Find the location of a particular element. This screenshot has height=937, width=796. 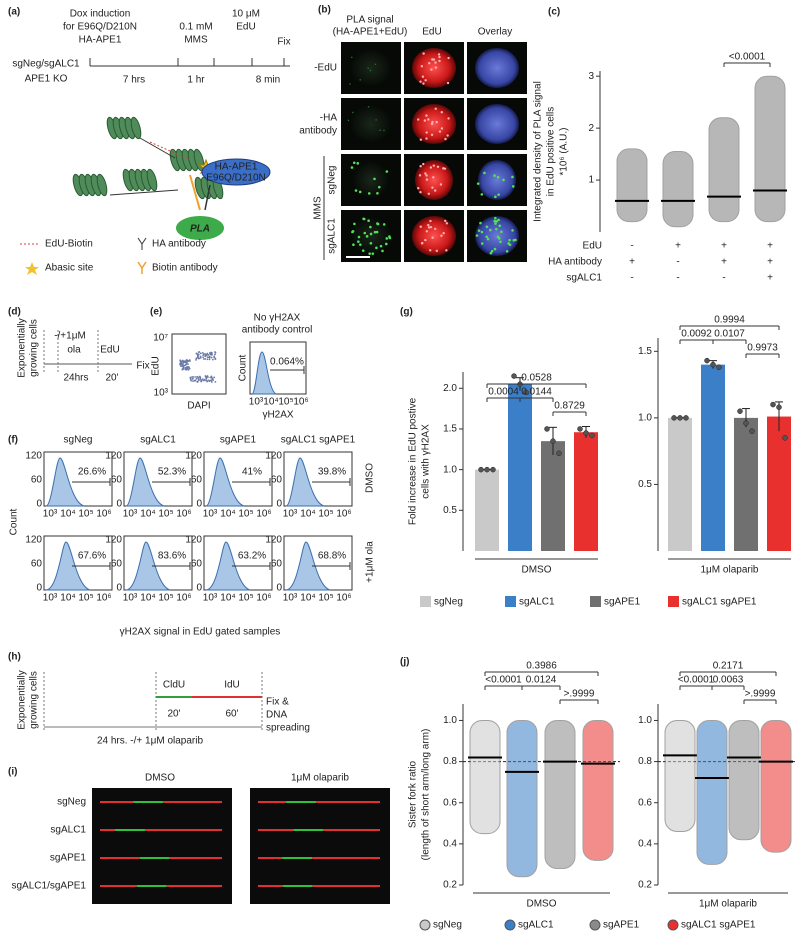

y-tick-label: 0.5 is located at coordinates (450, 510).